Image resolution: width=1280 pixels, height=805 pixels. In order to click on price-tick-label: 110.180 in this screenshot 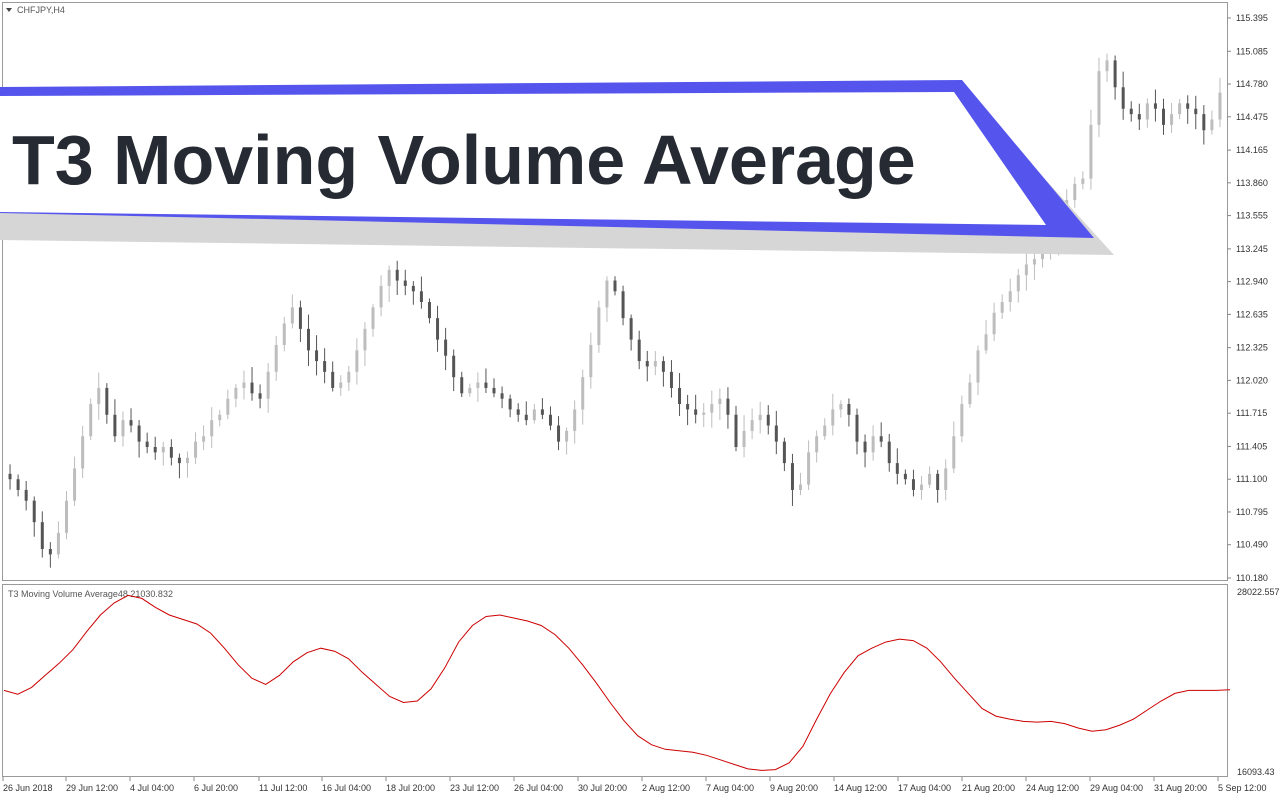, I will do `click(1252, 578)`.